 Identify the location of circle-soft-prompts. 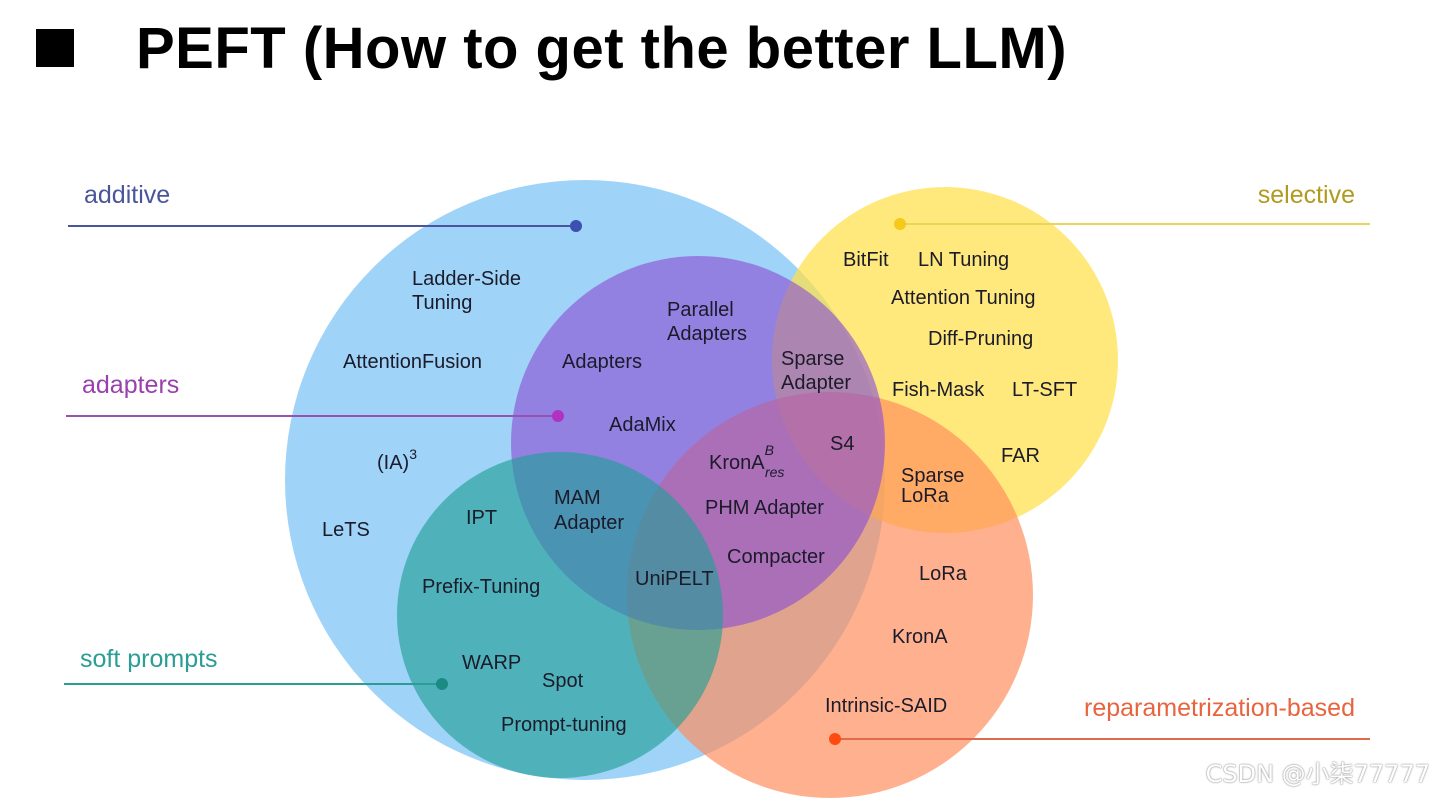
(560, 615).